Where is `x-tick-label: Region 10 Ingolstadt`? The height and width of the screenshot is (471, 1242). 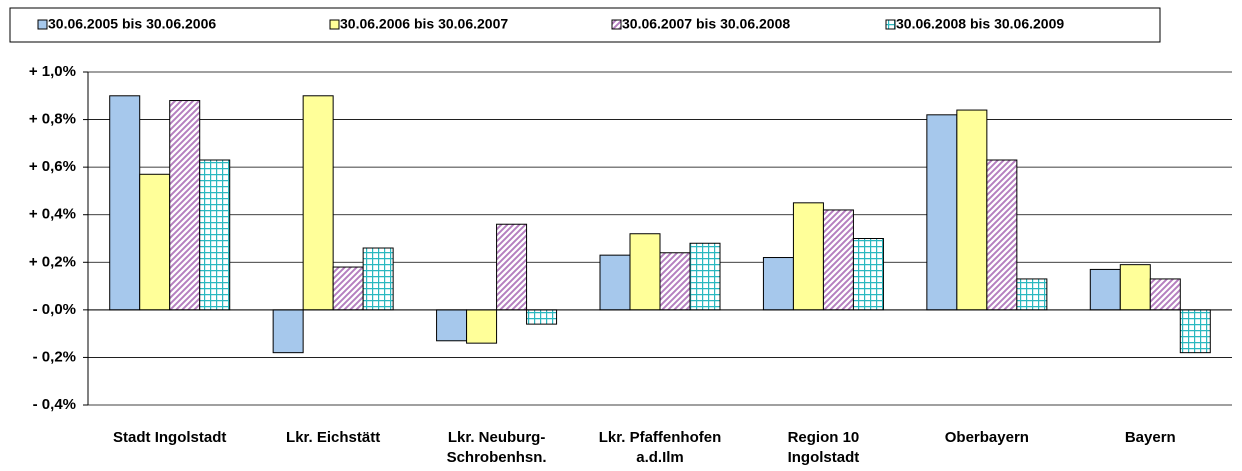
x-tick-label: Region 10 Ingolstadt is located at coordinates (824, 447).